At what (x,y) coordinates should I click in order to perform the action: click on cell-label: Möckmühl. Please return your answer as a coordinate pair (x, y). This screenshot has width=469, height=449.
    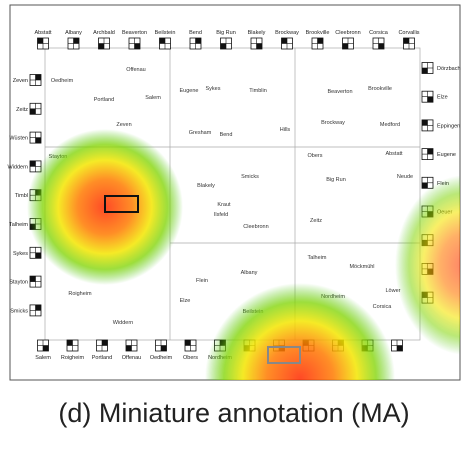
    Looking at the image, I should click on (361, 267).